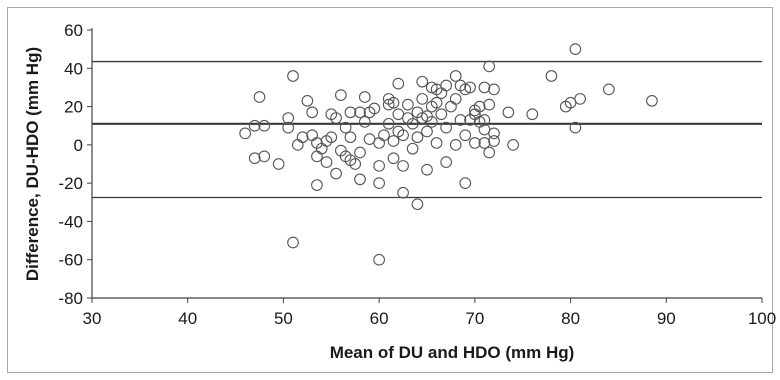 The height and width of the screenshot is (380, 780). I want to click on y-tick-label: 60, so click(73, 30).